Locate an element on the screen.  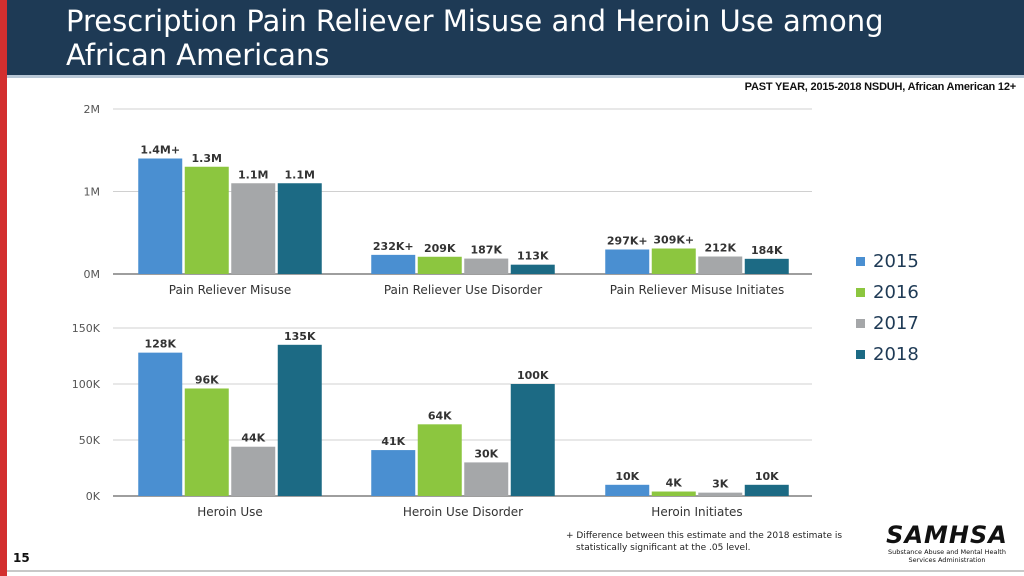
legend-swatch-2015 is located at coordinates (860, 261).